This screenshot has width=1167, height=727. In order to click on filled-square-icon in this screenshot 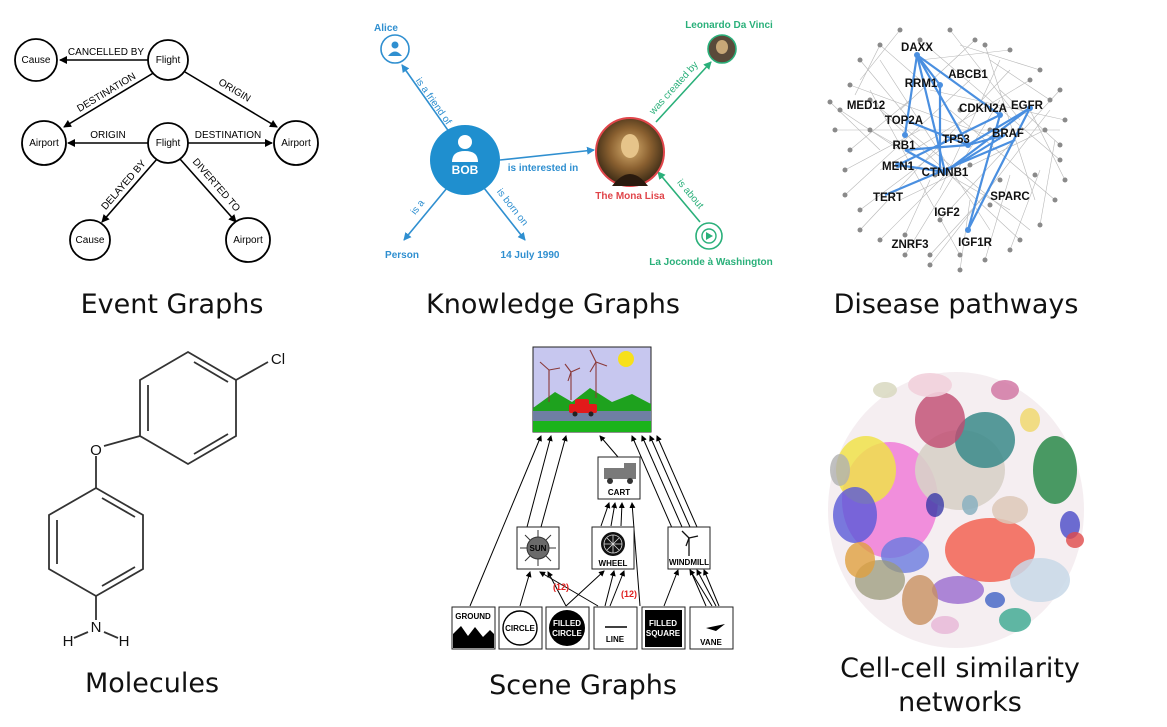, I will do `click(663, 628)`.